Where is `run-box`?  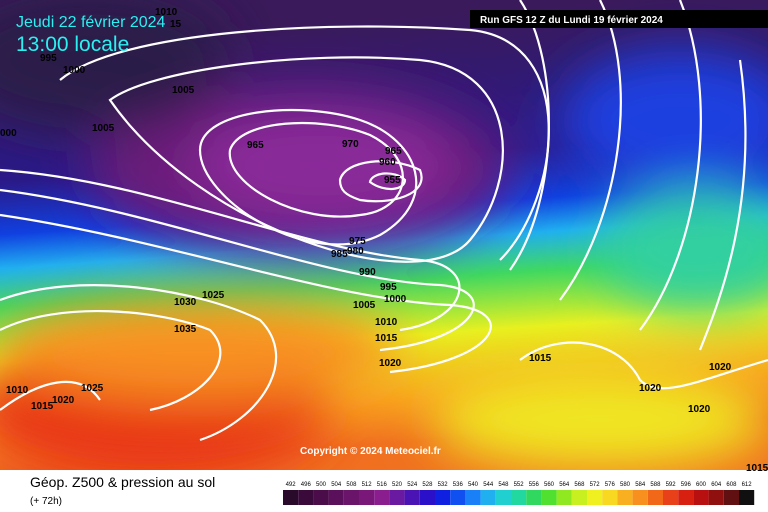
run-box is located at coordinates (619, 19).